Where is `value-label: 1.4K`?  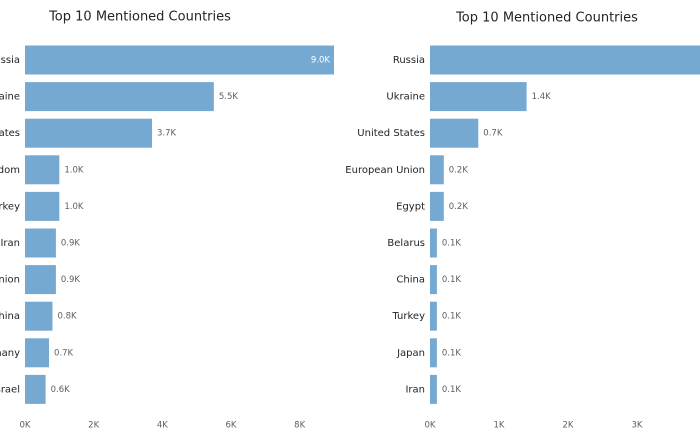 value-label: 1.4K is located at coordinates (542, 97).